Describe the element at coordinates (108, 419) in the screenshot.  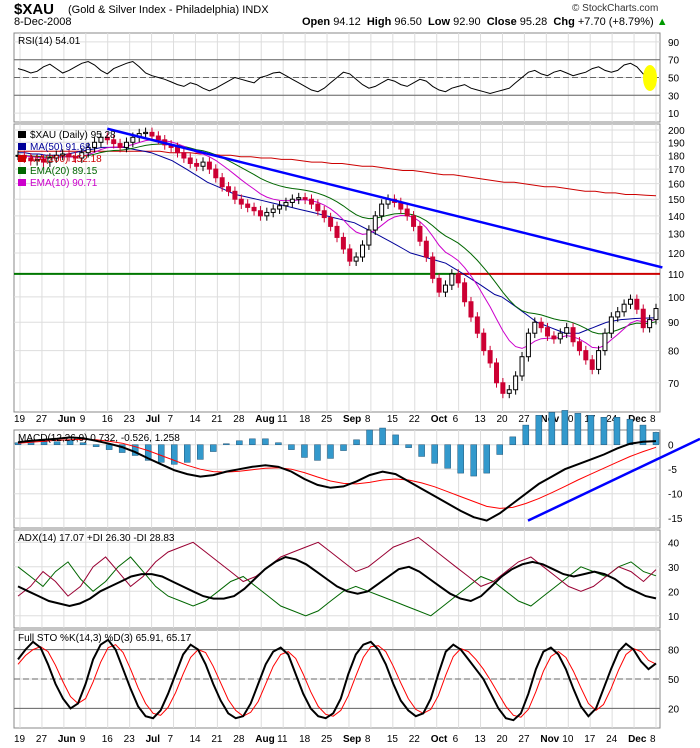
I see `x-tick-label: 16` at that location.